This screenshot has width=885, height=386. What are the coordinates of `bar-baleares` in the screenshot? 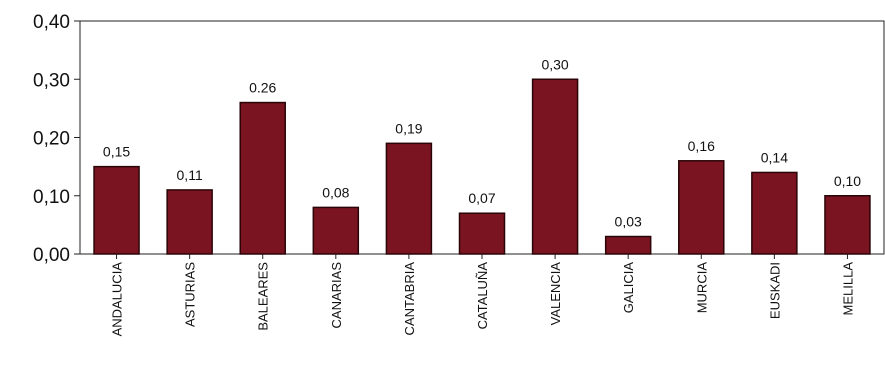 It's located at (262, 178).